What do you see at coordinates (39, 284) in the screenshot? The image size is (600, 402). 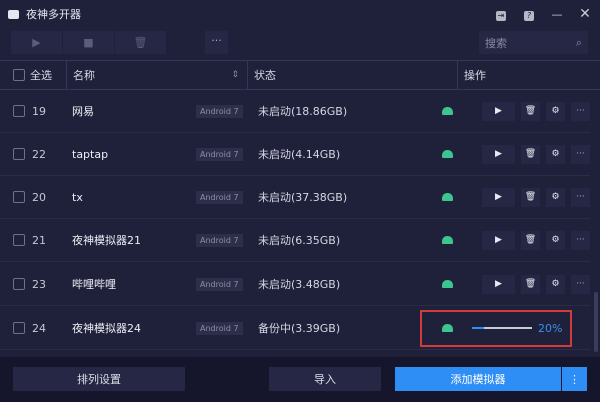 I see `row-index: 23` at bounding box center [39, 284].